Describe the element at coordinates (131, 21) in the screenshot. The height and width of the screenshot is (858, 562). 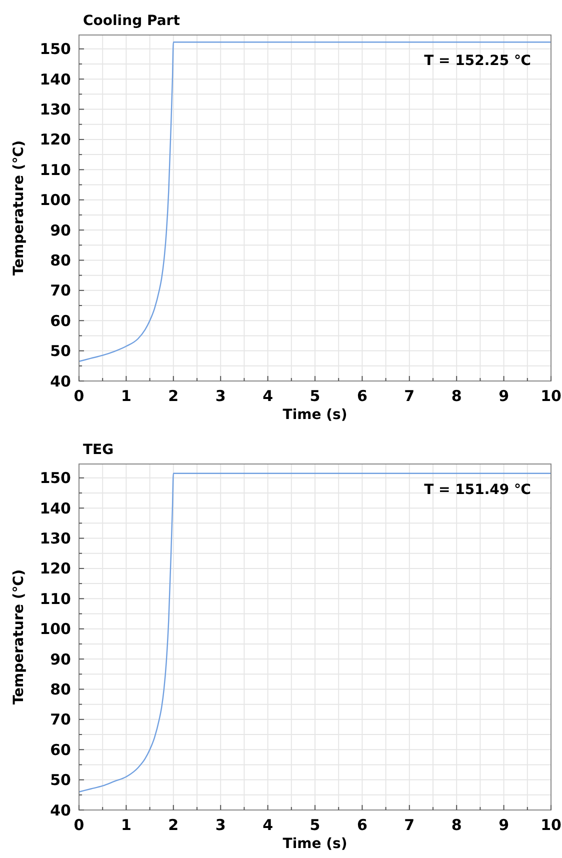
I see `chart-title: Cooling Part` at that location.